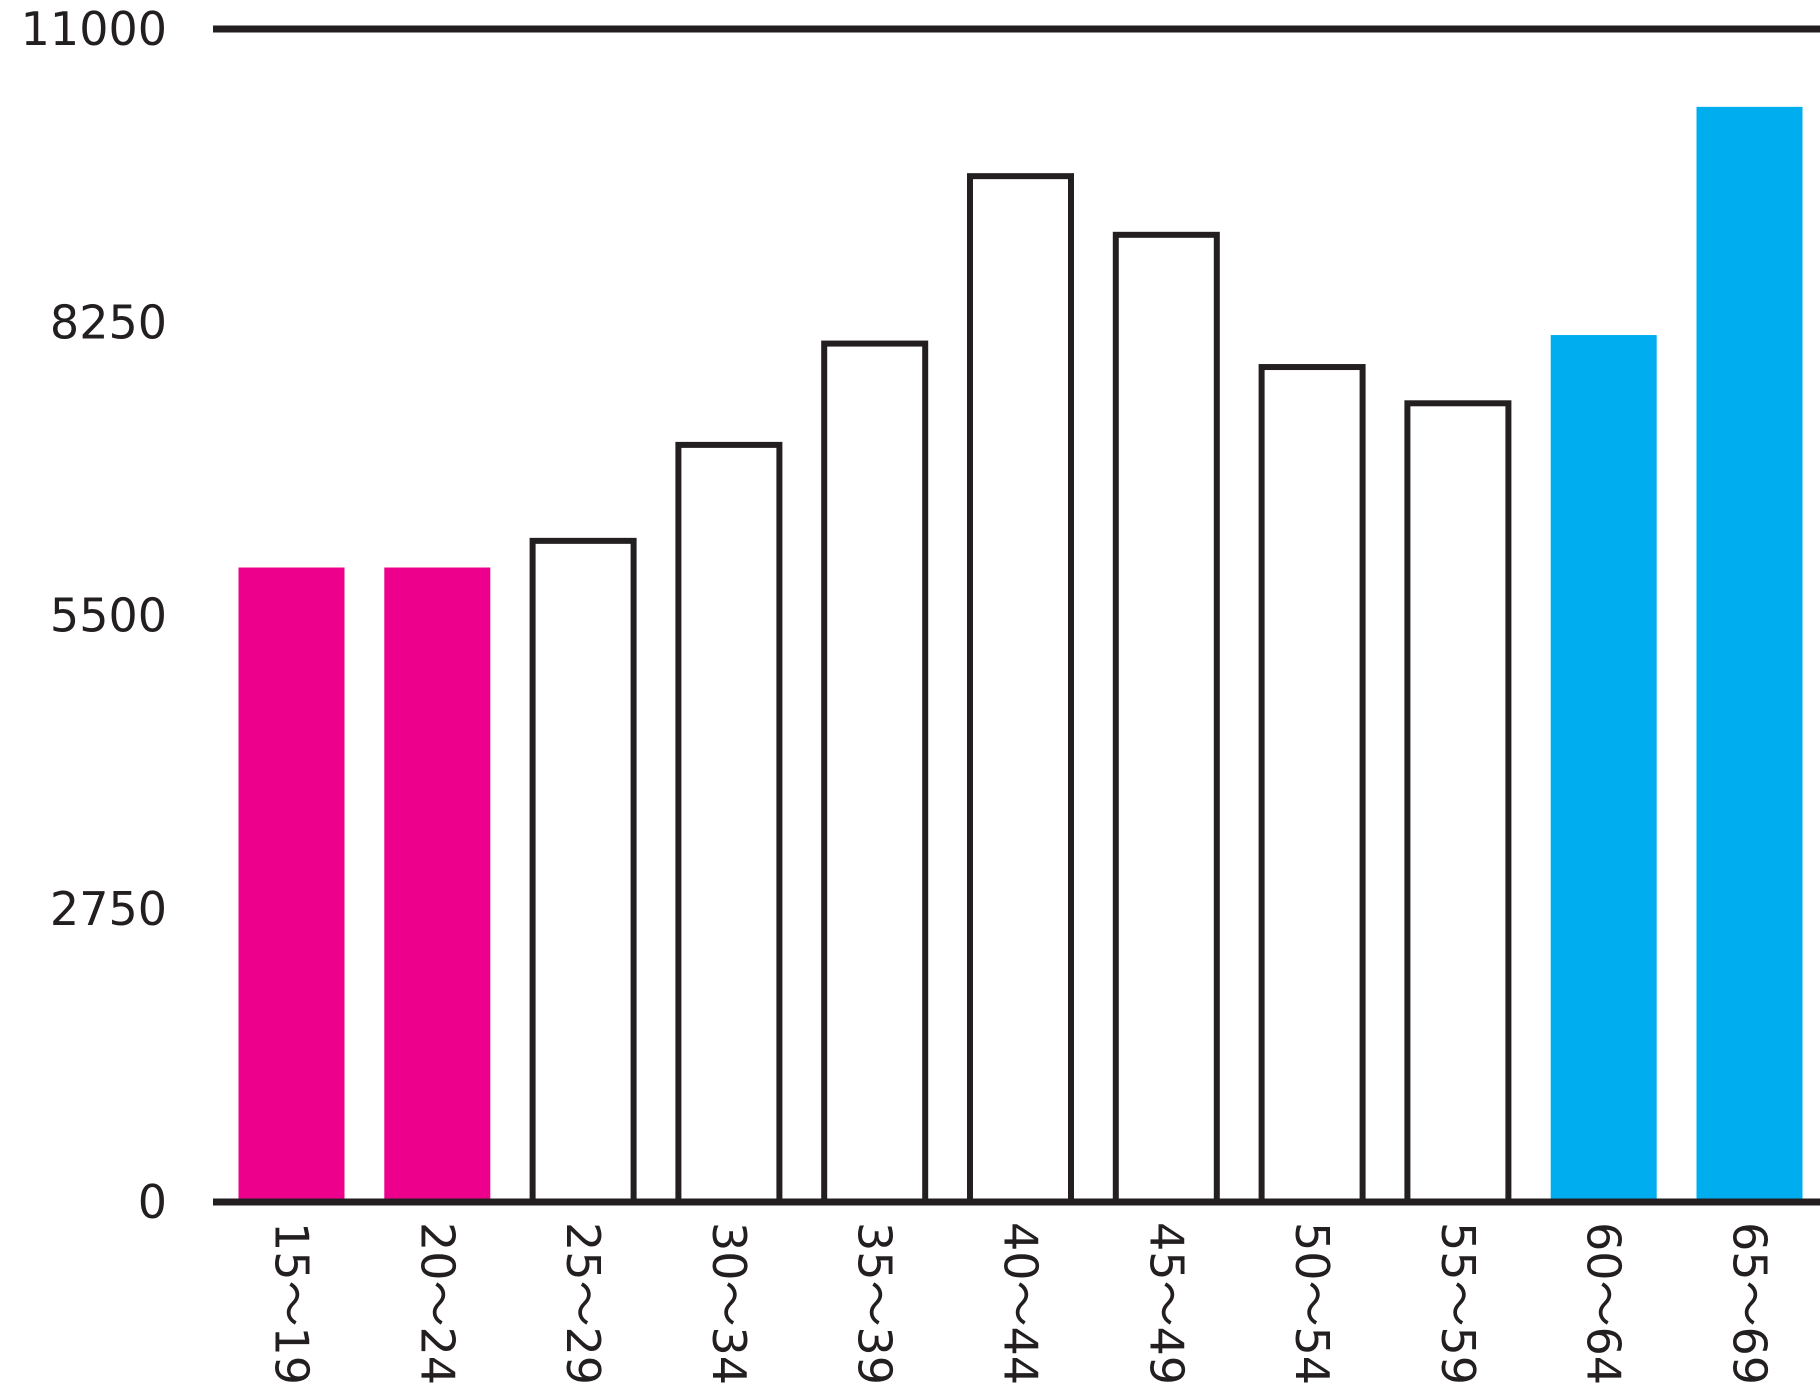  Describe the element at coordinates (1166, 718) in the screenshot. I see `bar-45～49` at that location.